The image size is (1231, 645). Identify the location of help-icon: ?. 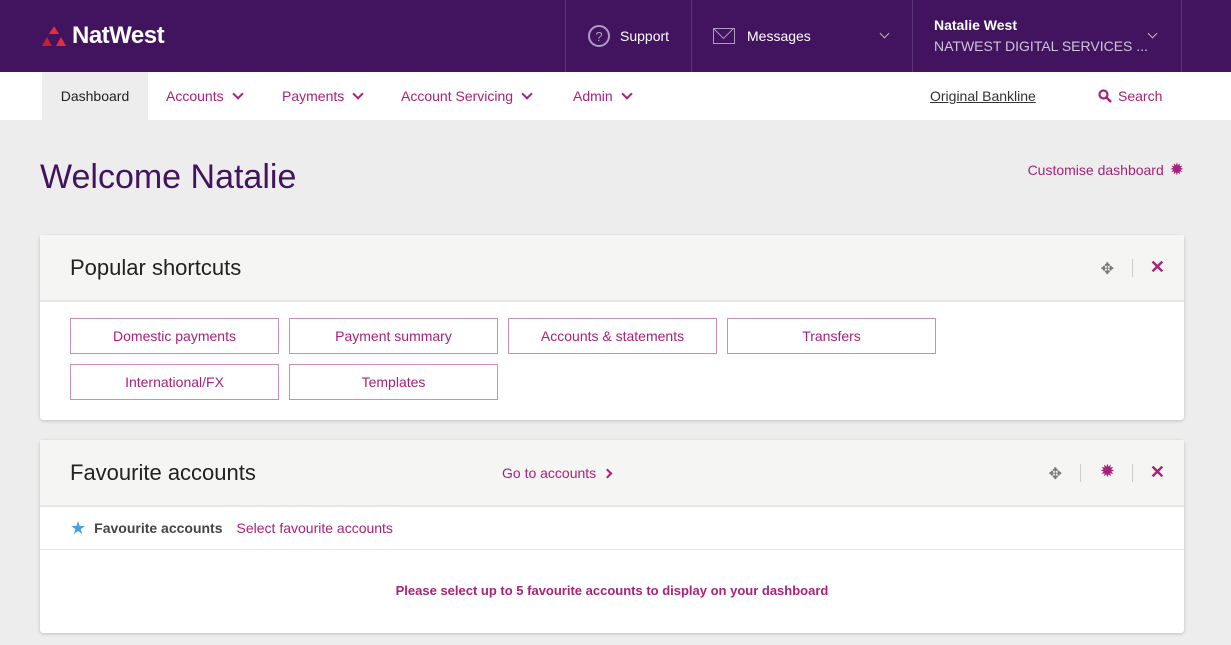
(599, 36).